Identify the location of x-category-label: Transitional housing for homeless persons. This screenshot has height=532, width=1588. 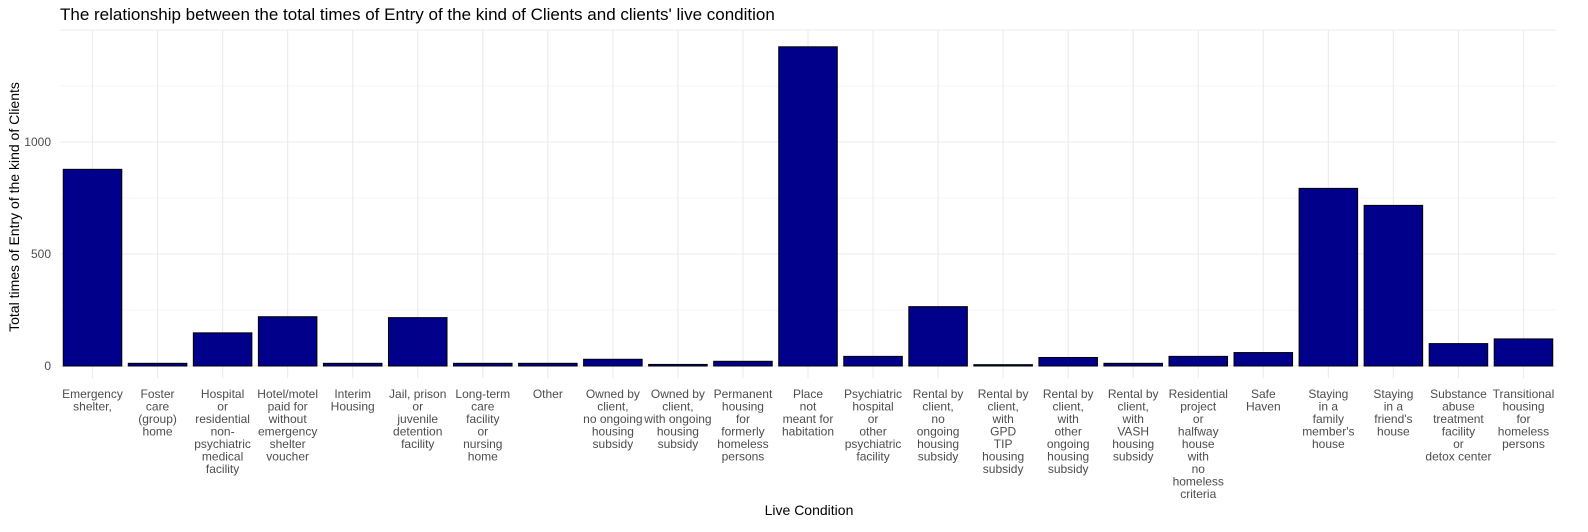
(1524, 419).